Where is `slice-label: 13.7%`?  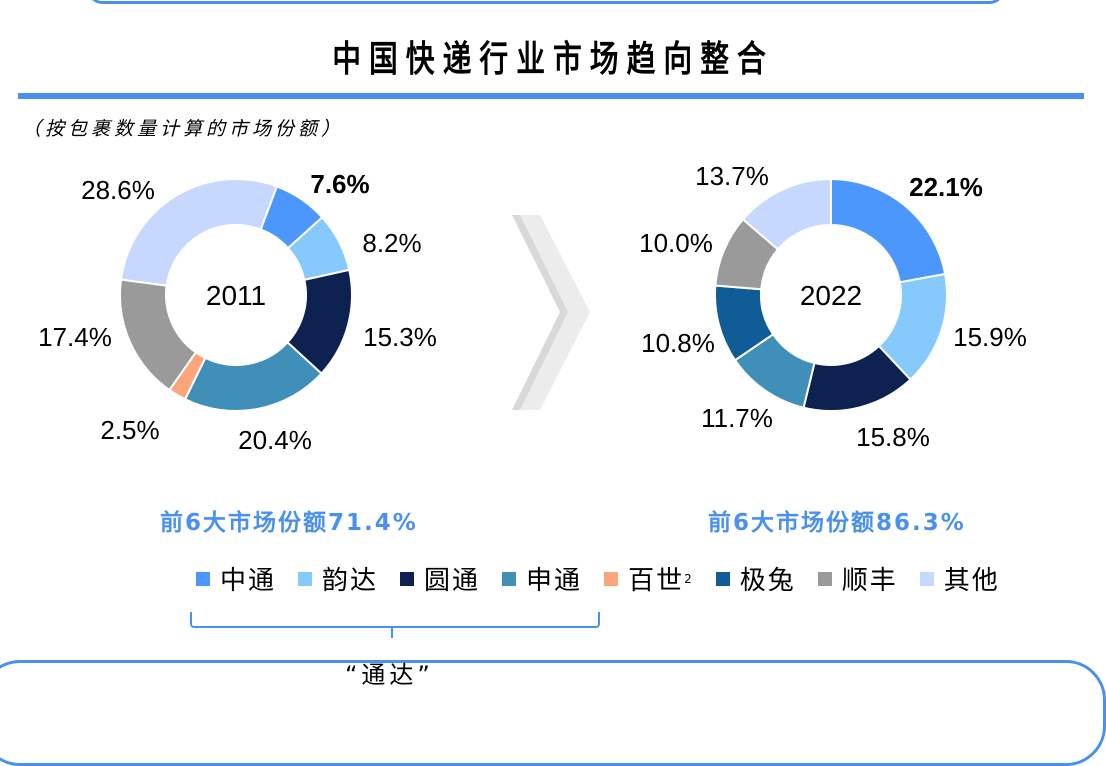
slice-label: 13.7% is located at coordinates (732, 176).